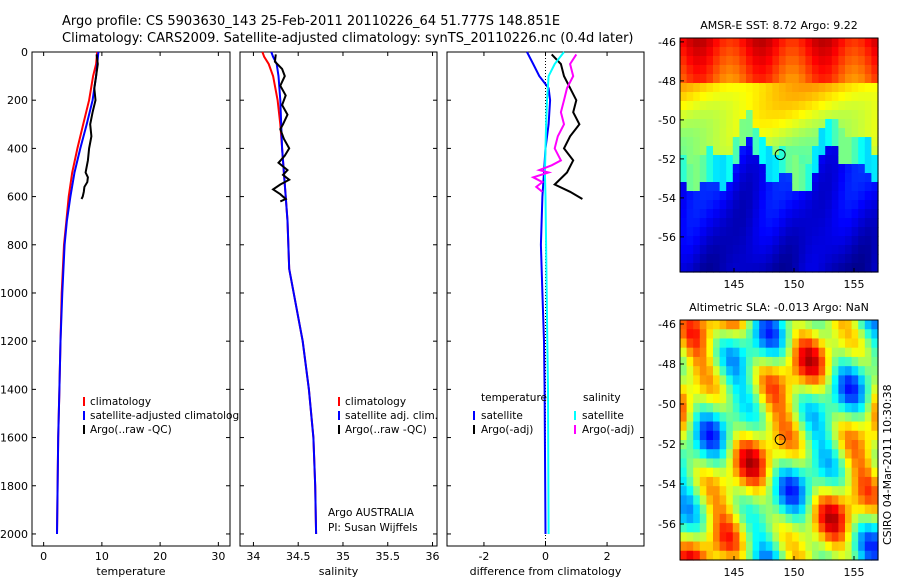 The width and height of the screenshot is (900, 580). Describe the element at coordinates (667, 444) in the screenshot. I see `y-tick-label: -52` at that location.